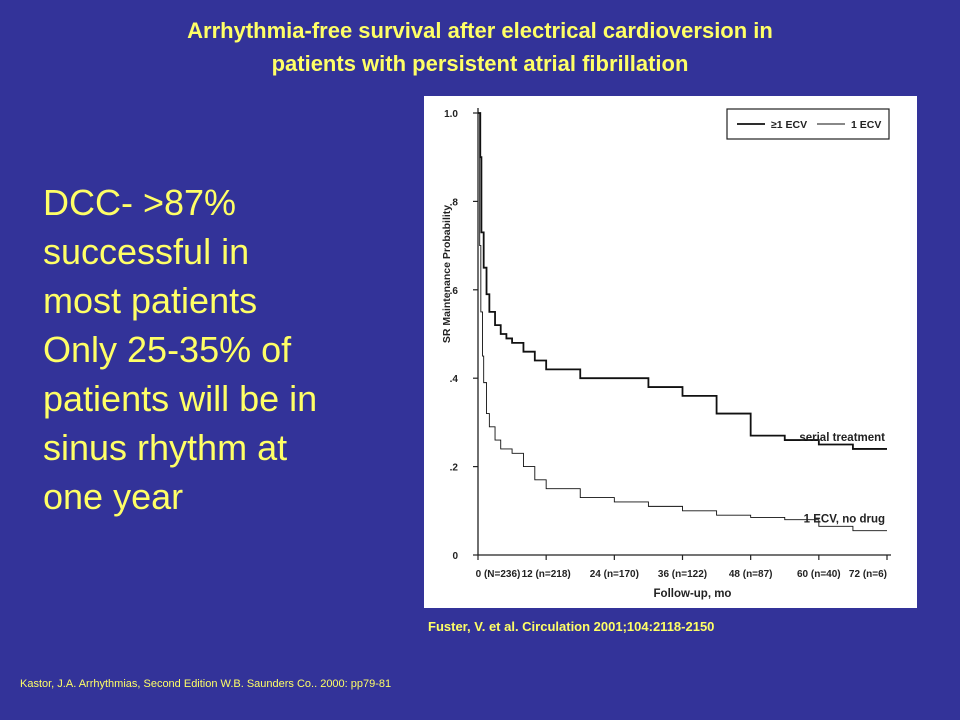 The height and width of the screenshot is (720, 960). Describe the element at coordinates (167, 349) in the screenshot. I see `bullet-line-4: Only 25-35% of` at that location.